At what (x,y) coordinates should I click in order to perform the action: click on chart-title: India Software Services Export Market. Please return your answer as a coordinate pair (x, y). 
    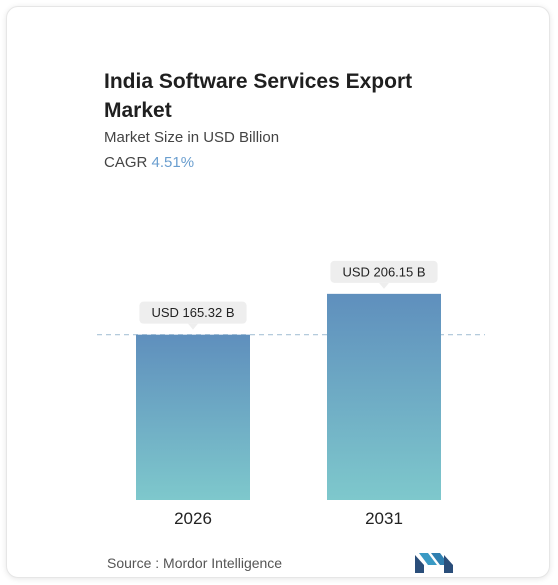
    Looking at the image, I should click on (258, 96).